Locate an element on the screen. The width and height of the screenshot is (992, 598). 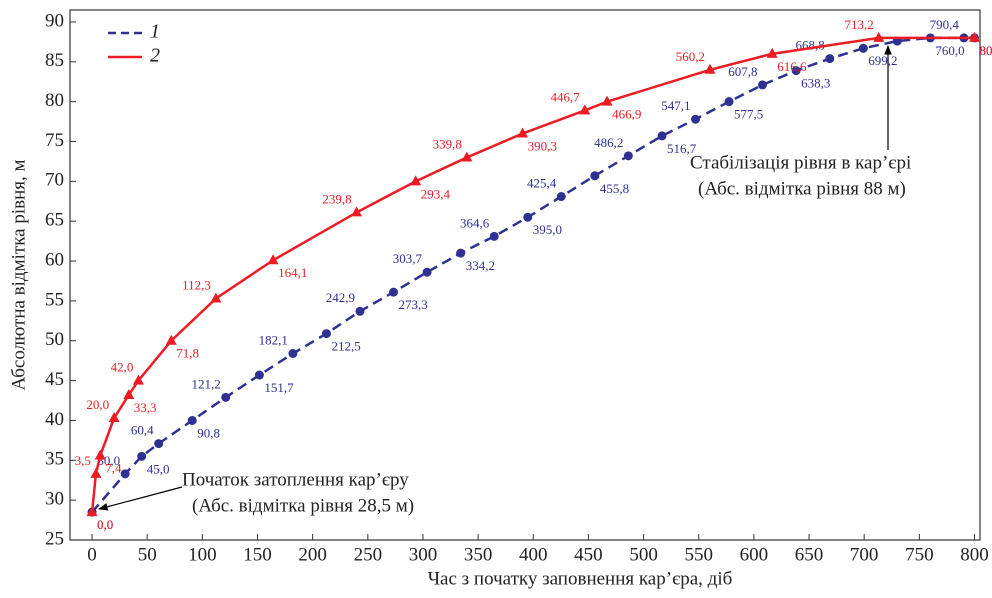
y-tick-label: 45 is located at coordinates (54, 379).